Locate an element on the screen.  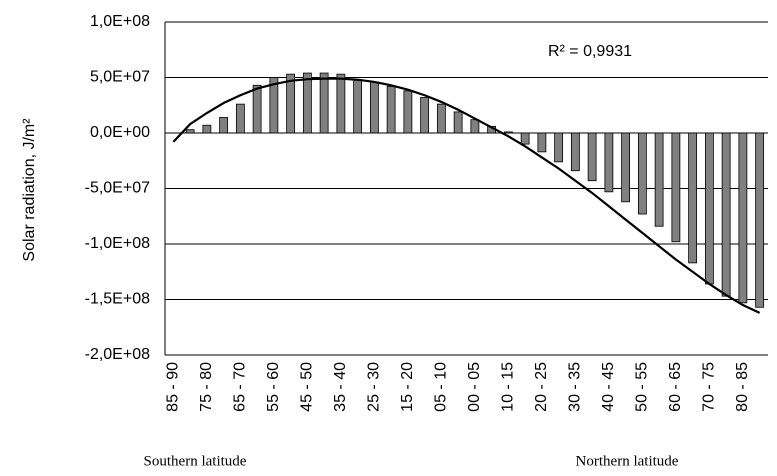
r-squared: R² = 0,9931 is located at coordinates (590, 51).